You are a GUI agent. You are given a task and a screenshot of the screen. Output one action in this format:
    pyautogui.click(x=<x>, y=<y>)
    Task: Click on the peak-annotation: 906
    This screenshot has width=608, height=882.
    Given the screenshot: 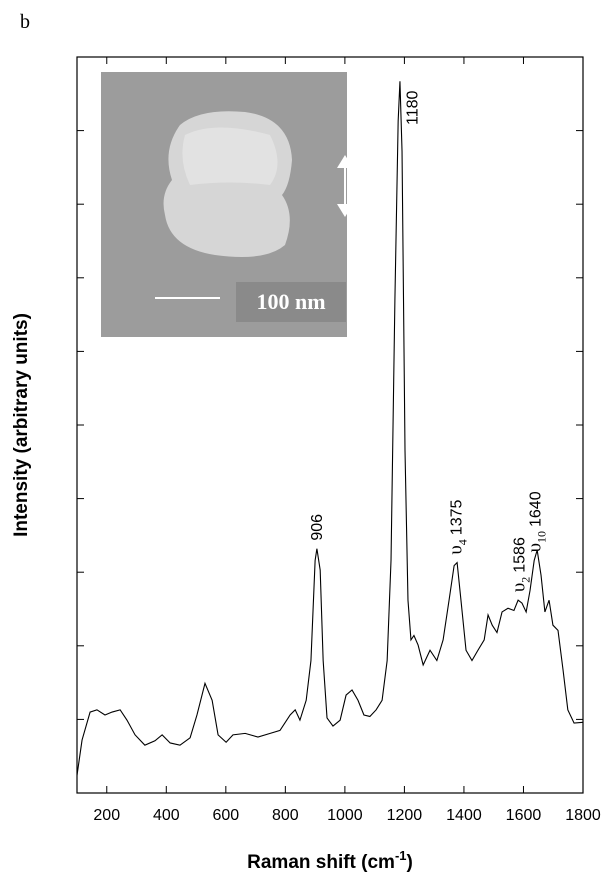 What is the action you would take?
    pyautogui.click(x=317, y=527)
    